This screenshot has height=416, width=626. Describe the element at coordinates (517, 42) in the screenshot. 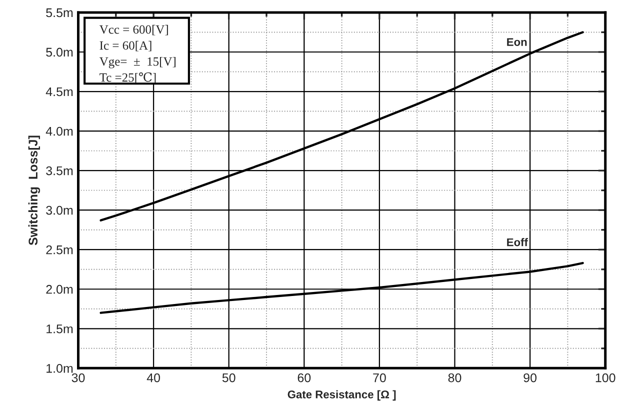

I see `series-label: Eon` at that location.